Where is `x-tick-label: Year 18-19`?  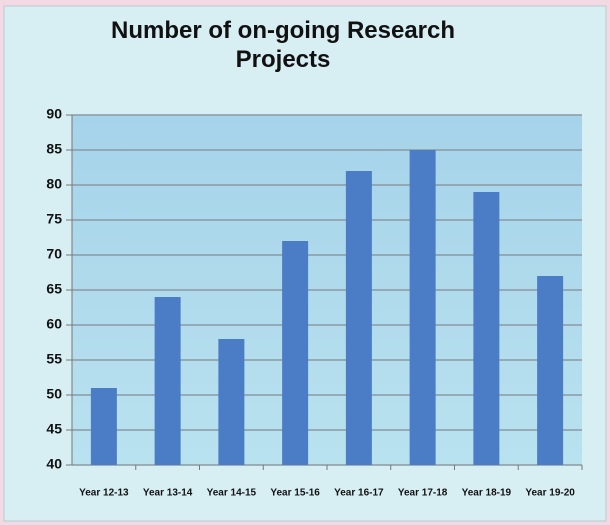 x-tick-label: Year 18-19 is located at coordinates (487, 493).